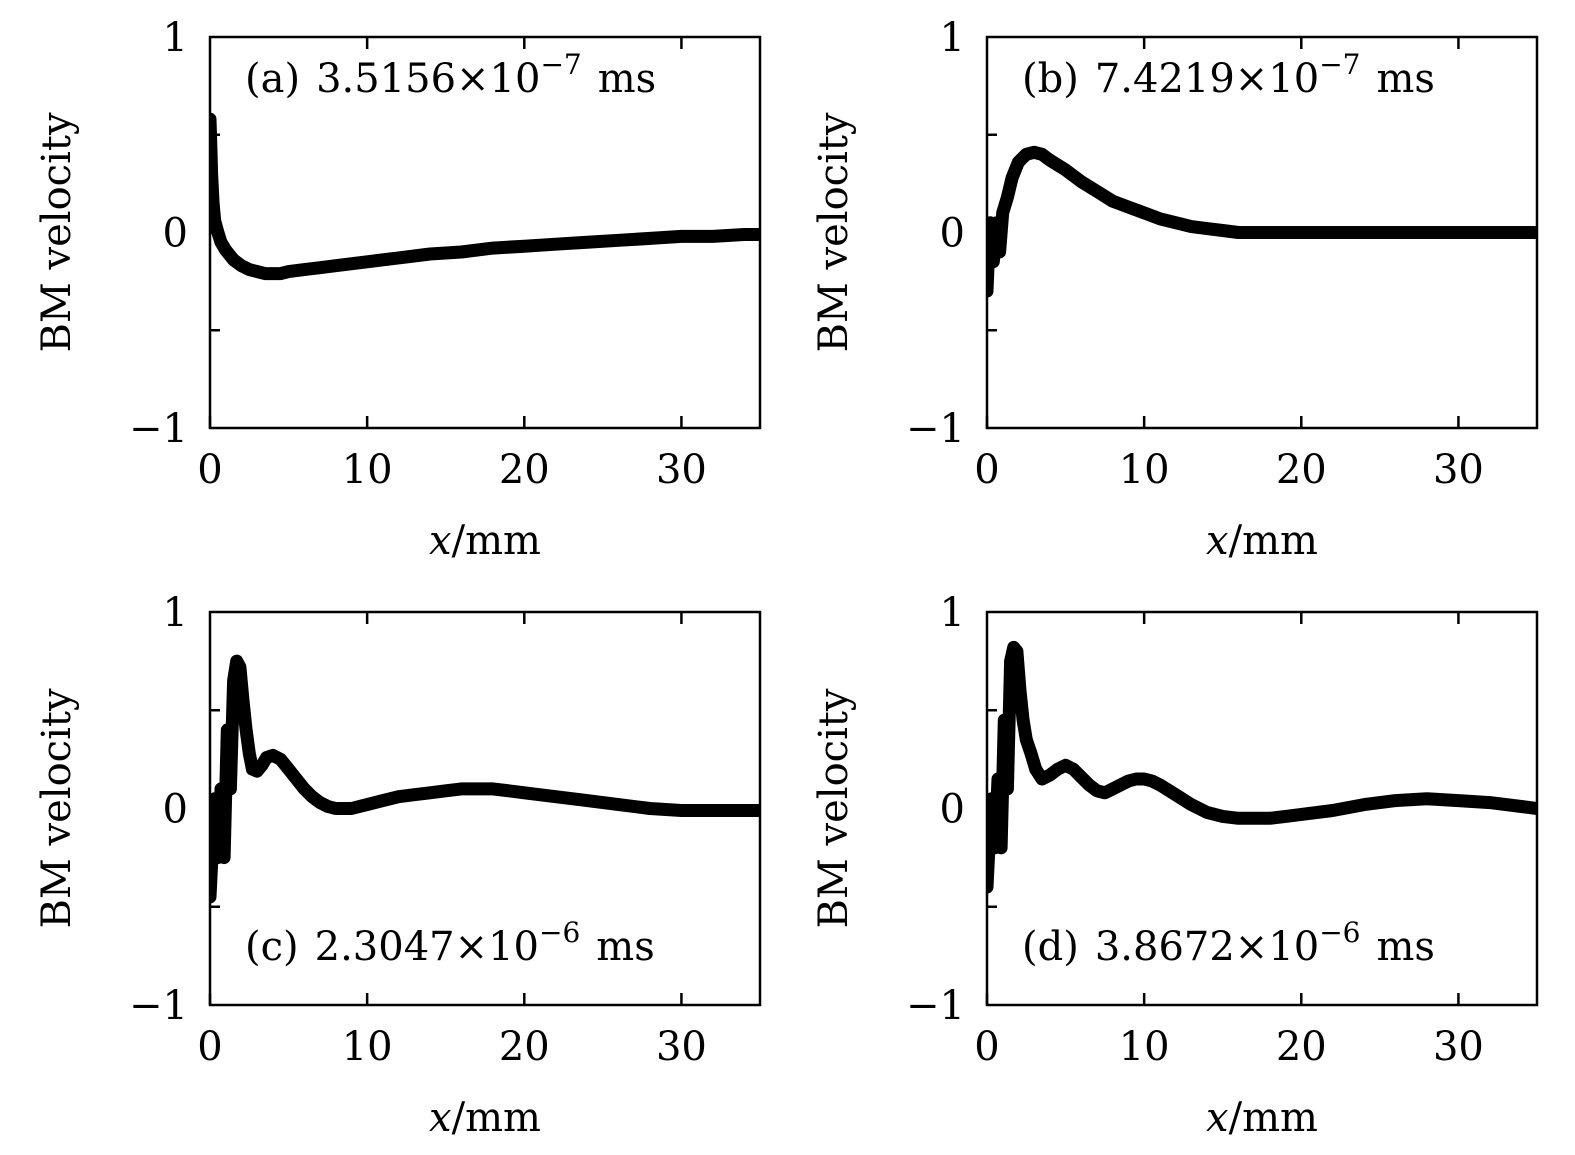 The height and width of the screenshot is (1155, 1575). I want to click on time-mantissa: 7.4219, so click(1165, 79).